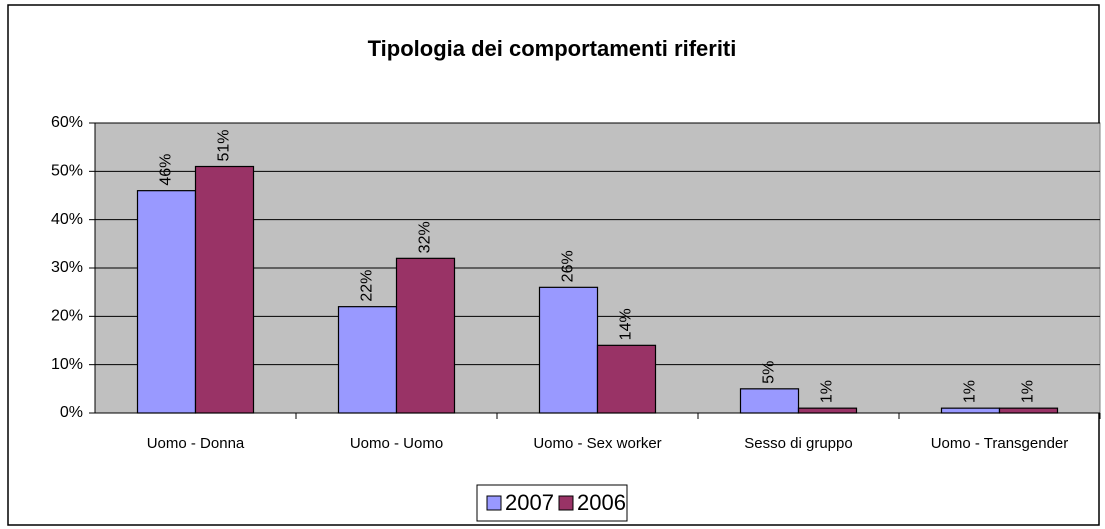  I want to click on data-label: 14%, so click(626, 324).